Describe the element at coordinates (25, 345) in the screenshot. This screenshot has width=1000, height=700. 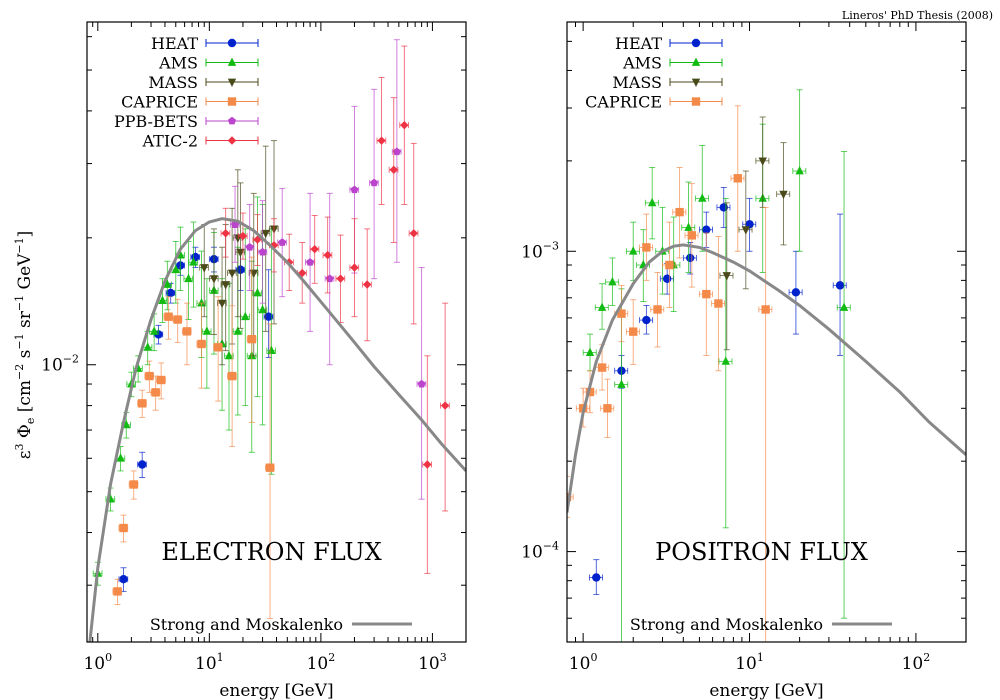
I see `y-axis-label: ε3 Φe [cm−2 s−1 sr−1 GeV−1]` at that location.